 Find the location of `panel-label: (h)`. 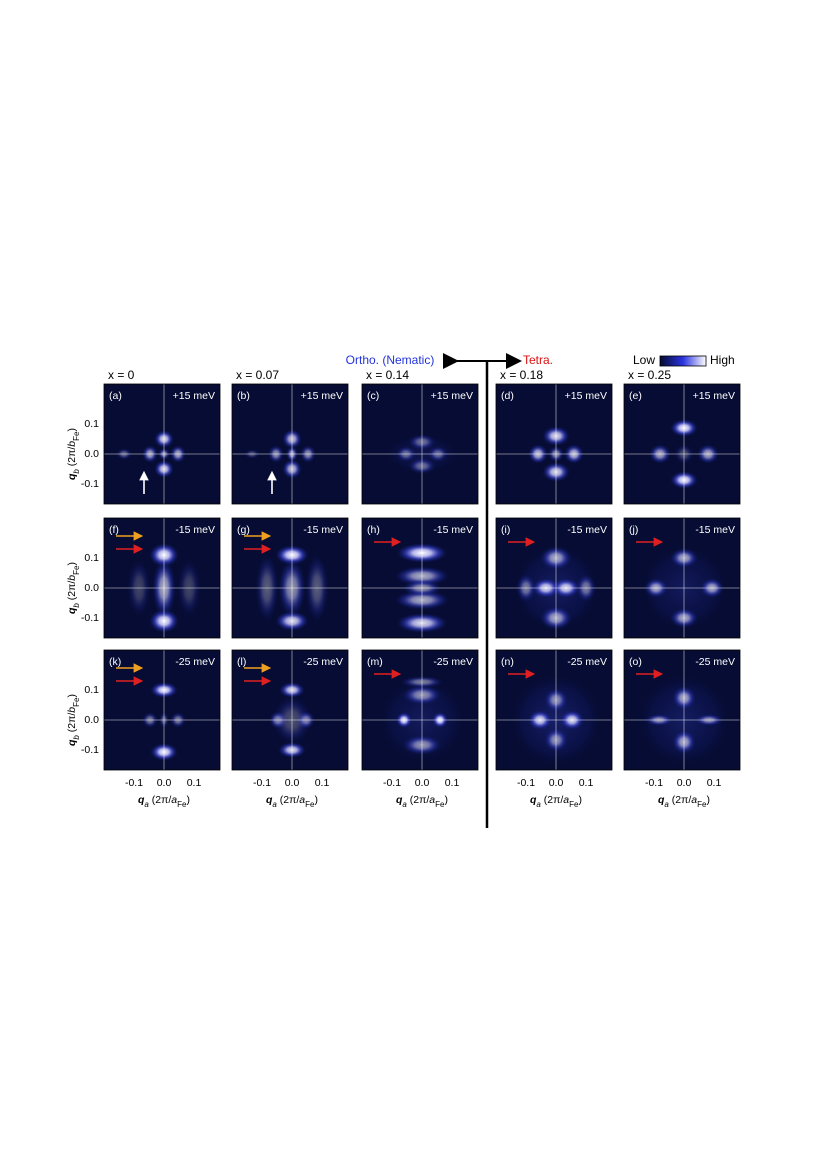

panel-label: (h) is located at coordinates (373, 530).